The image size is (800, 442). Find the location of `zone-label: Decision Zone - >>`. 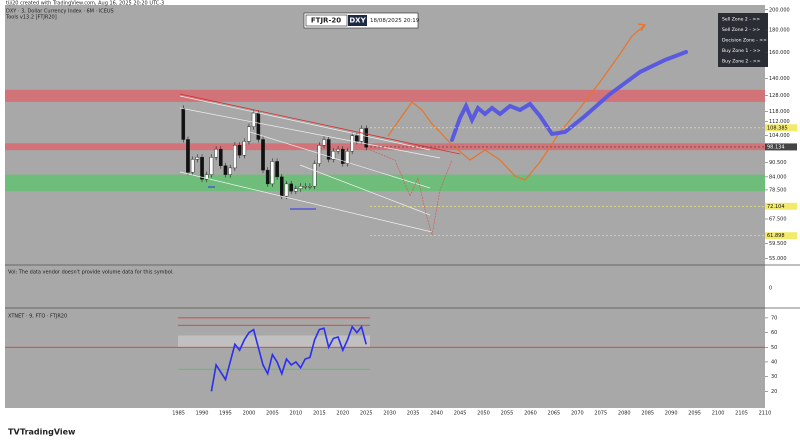

zone-label: Decision Zone - >> is located at coordinates (744, 41).